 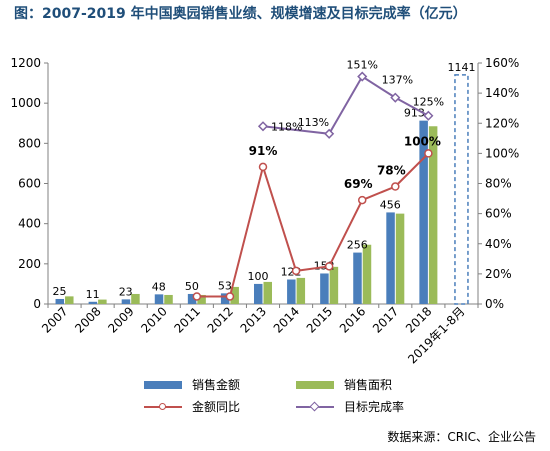 I want to click on legend-swatch-target, so click(x=315, y=406).